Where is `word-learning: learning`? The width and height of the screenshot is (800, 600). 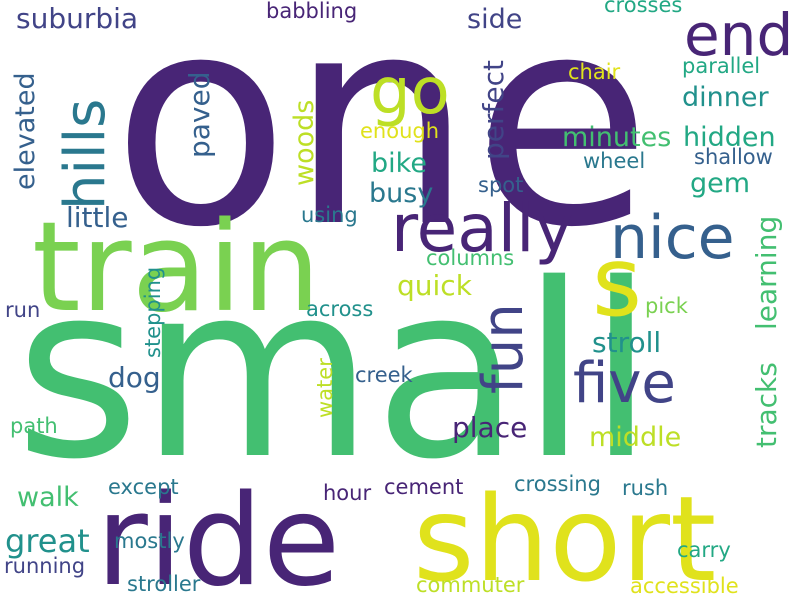 word-learning: learning is located at coordinates (766, 272).